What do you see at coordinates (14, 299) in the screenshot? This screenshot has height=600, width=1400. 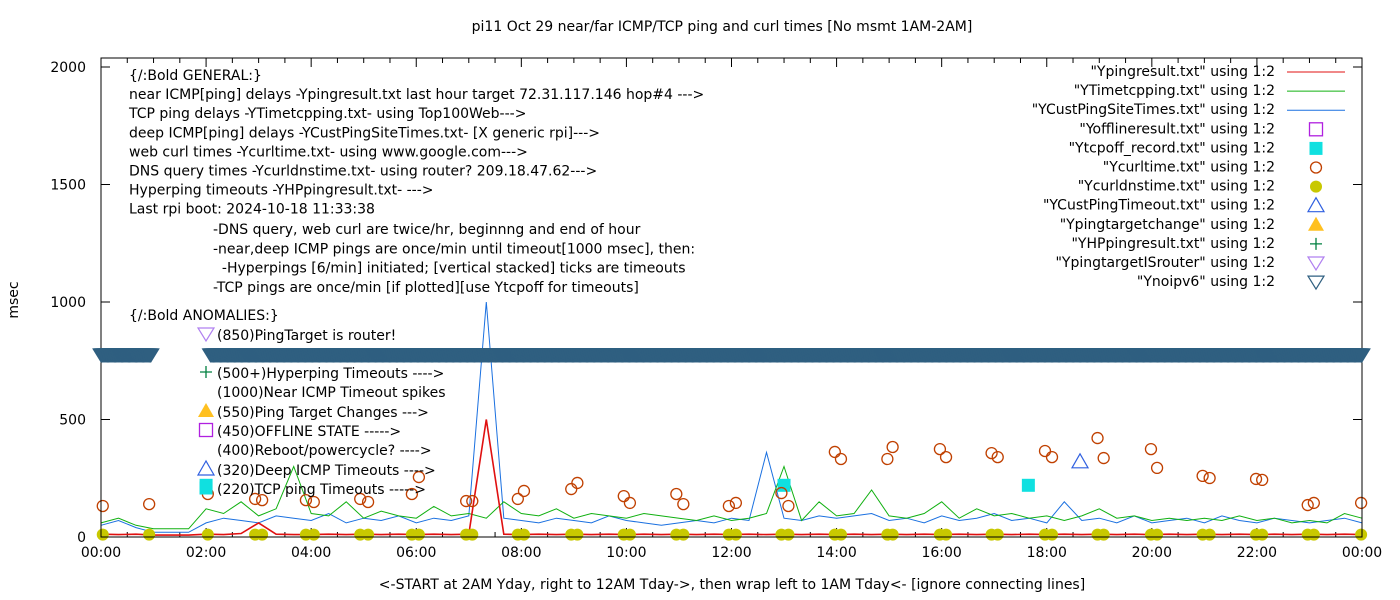 I see `y-axis-label: msec` at bounding box center [14, 299].